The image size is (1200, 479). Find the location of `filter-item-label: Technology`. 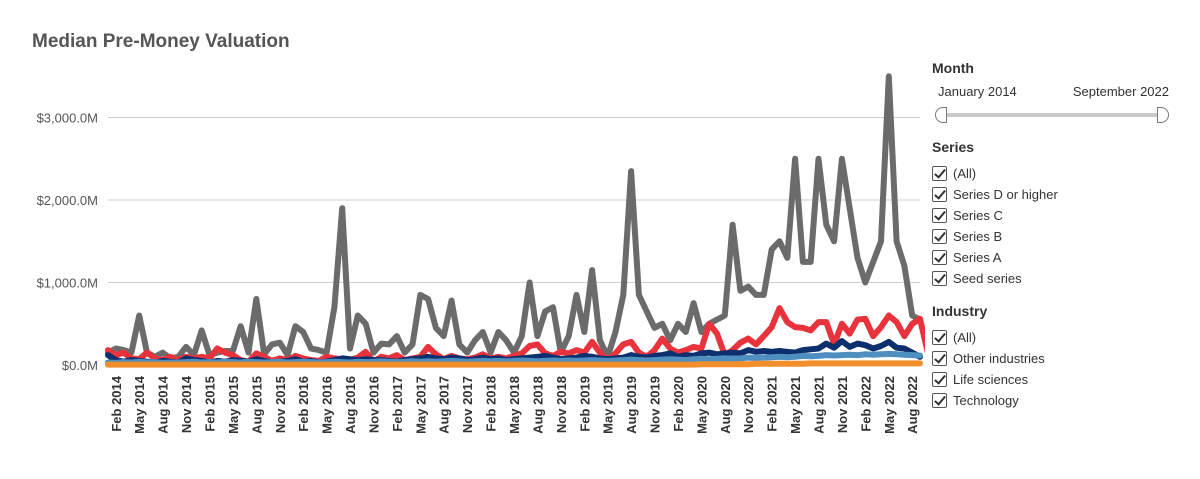

filter-item-label: Technology is located at coordinates (986, 400).